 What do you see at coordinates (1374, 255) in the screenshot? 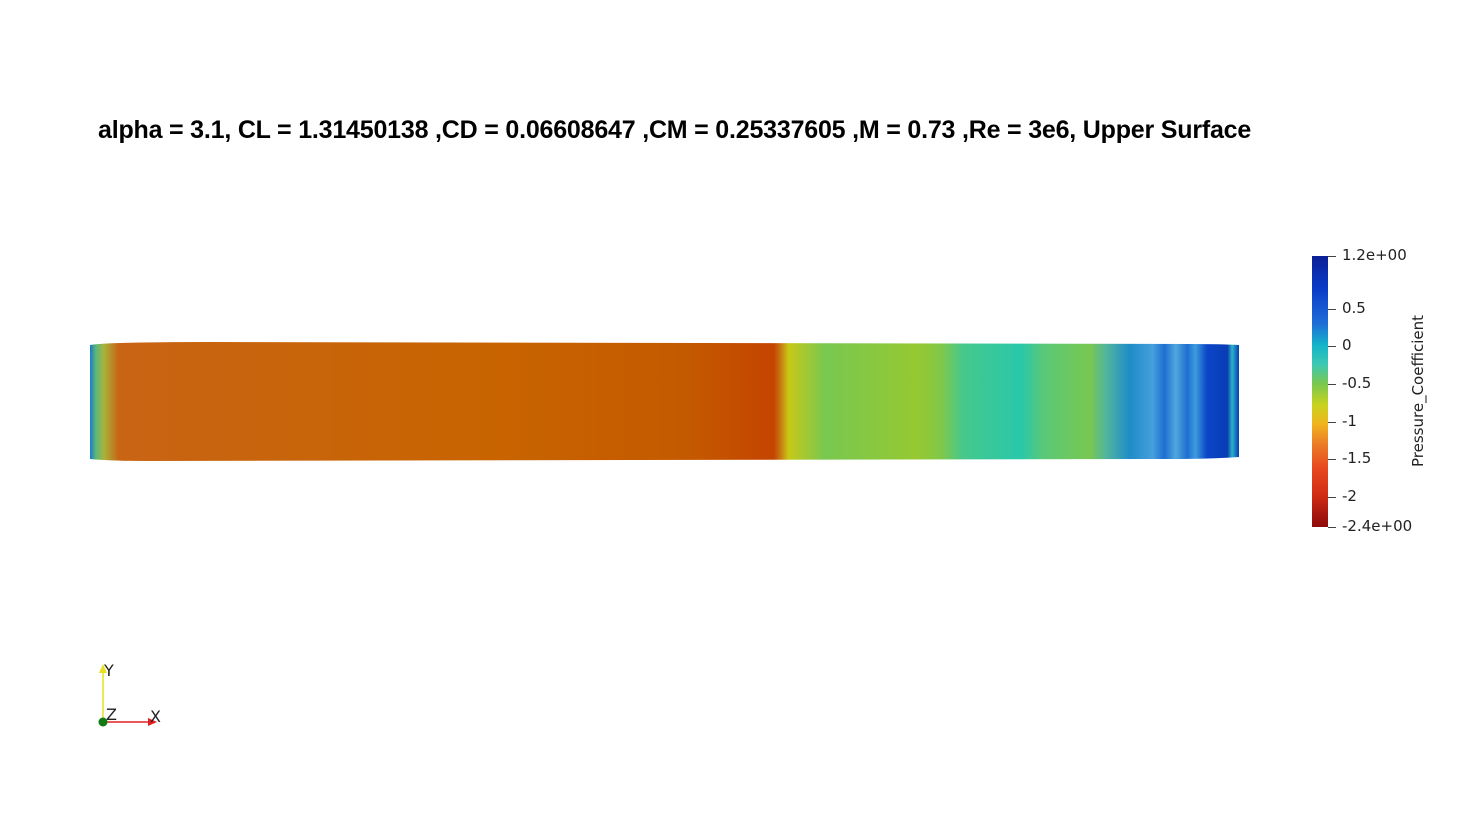
I see `colorbar-tick-label: 1.2e+00` at bounding box center [1374, 255].